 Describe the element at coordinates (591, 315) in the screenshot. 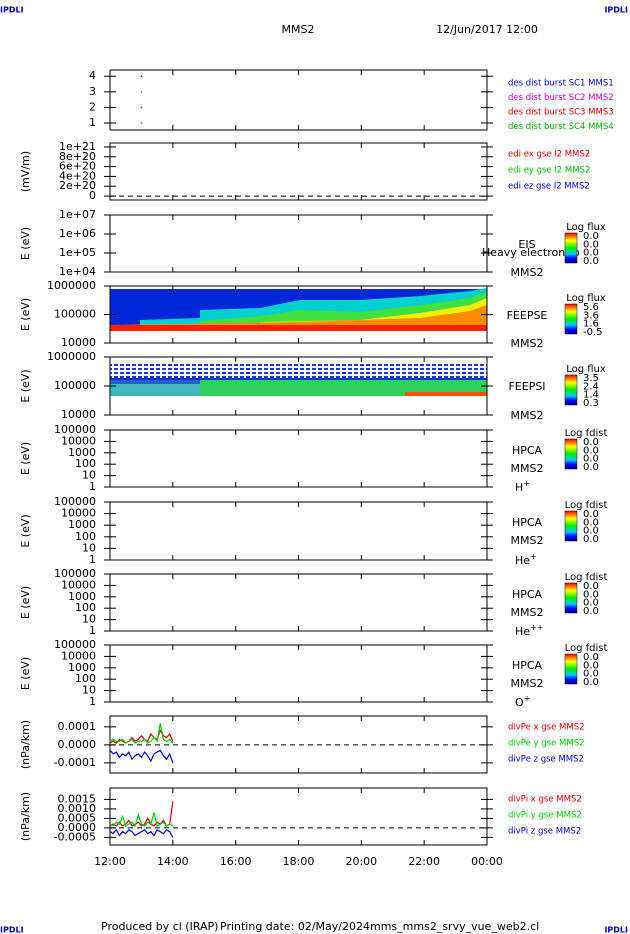

I see `colorbar-label: 3.6` at that location.